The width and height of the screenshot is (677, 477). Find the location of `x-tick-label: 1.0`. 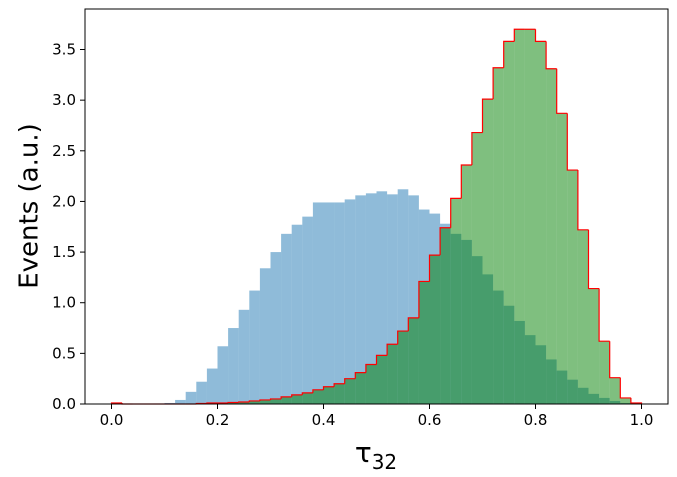

x-tick-label: 1.0 is located at coordinates (642, 420).